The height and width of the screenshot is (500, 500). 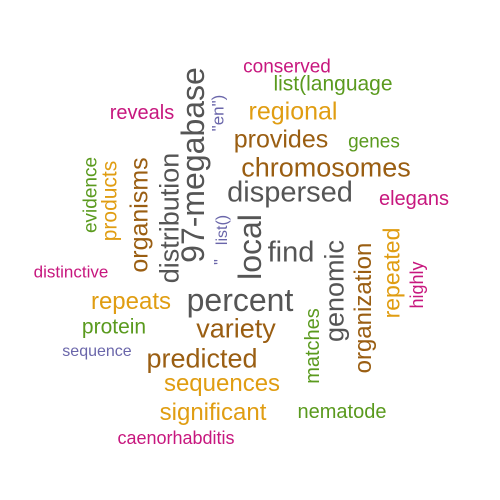 What do you see at coordinates (293, 111) in the screenshot?
I see `word-regional: regional` at bounding box center [293, 111].